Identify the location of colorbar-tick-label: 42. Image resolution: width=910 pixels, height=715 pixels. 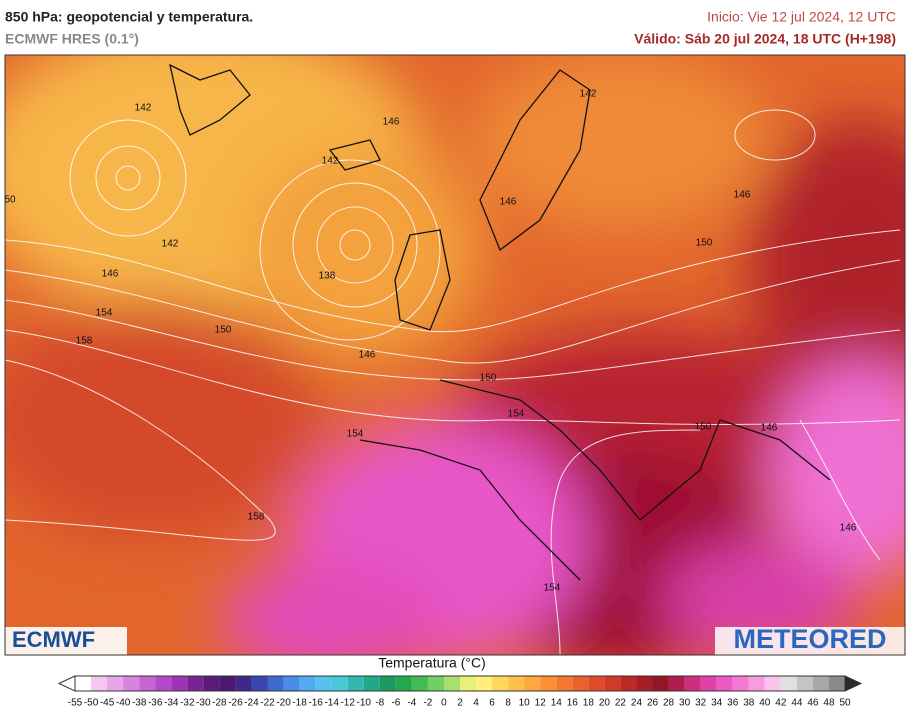
(781, 703).